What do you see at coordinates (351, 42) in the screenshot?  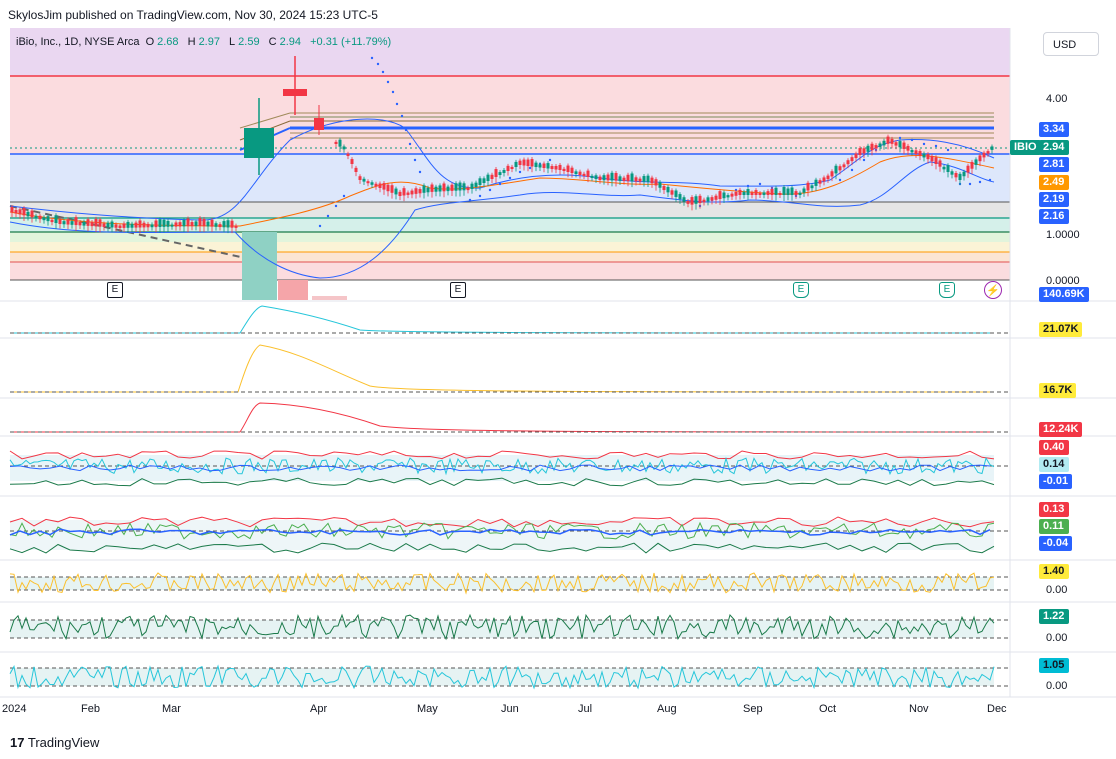 I see `change-value: +0.31 (+11.79%)` at bounding box center [351, 42].